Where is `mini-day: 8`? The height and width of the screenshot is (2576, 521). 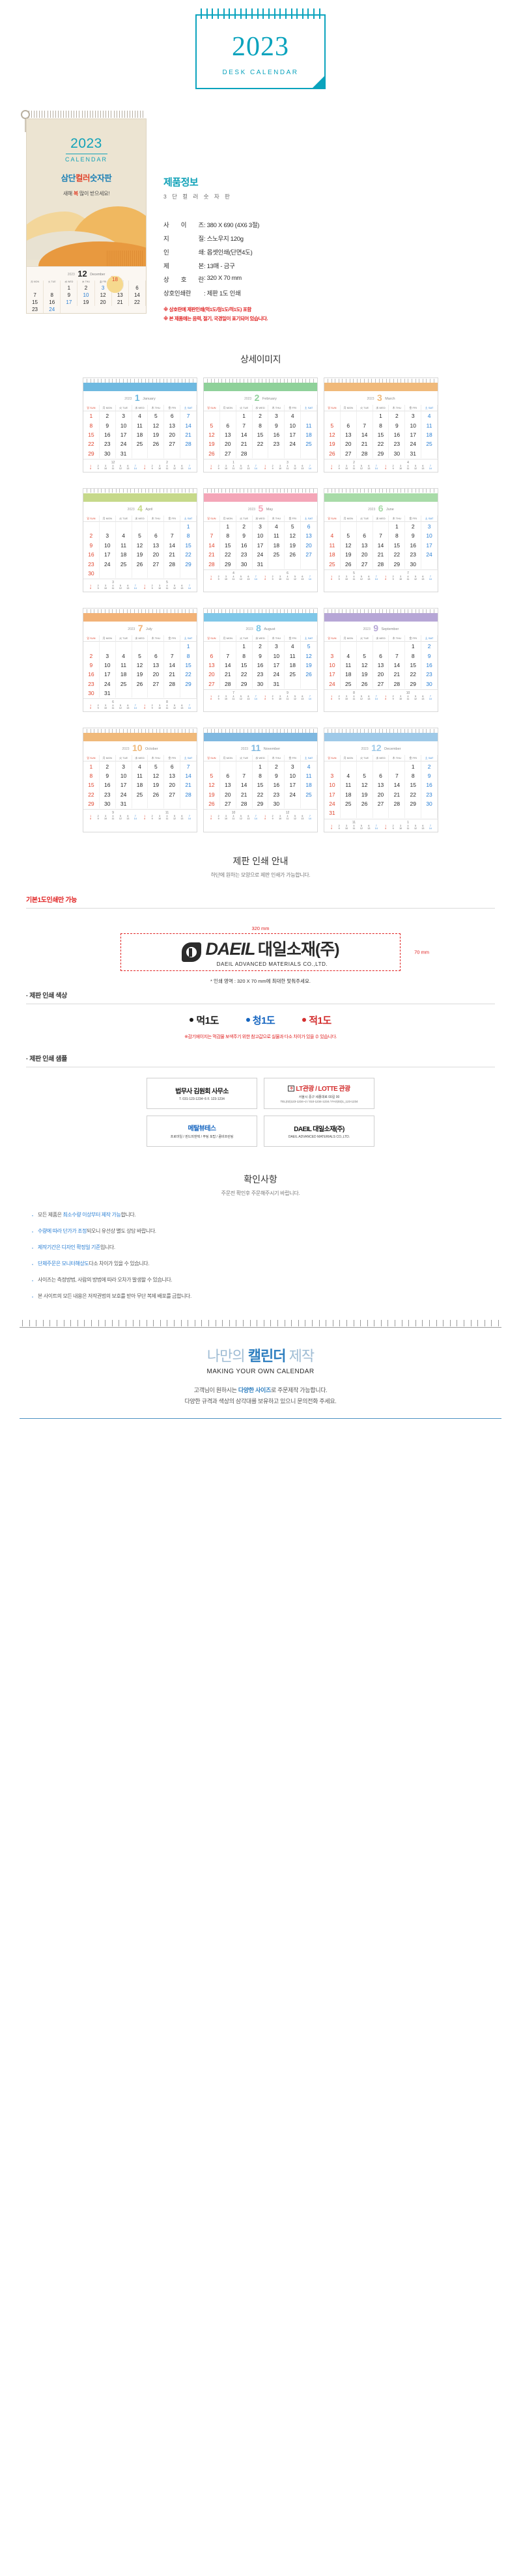 mini-day: 8 is located at coordinates (145, 589).